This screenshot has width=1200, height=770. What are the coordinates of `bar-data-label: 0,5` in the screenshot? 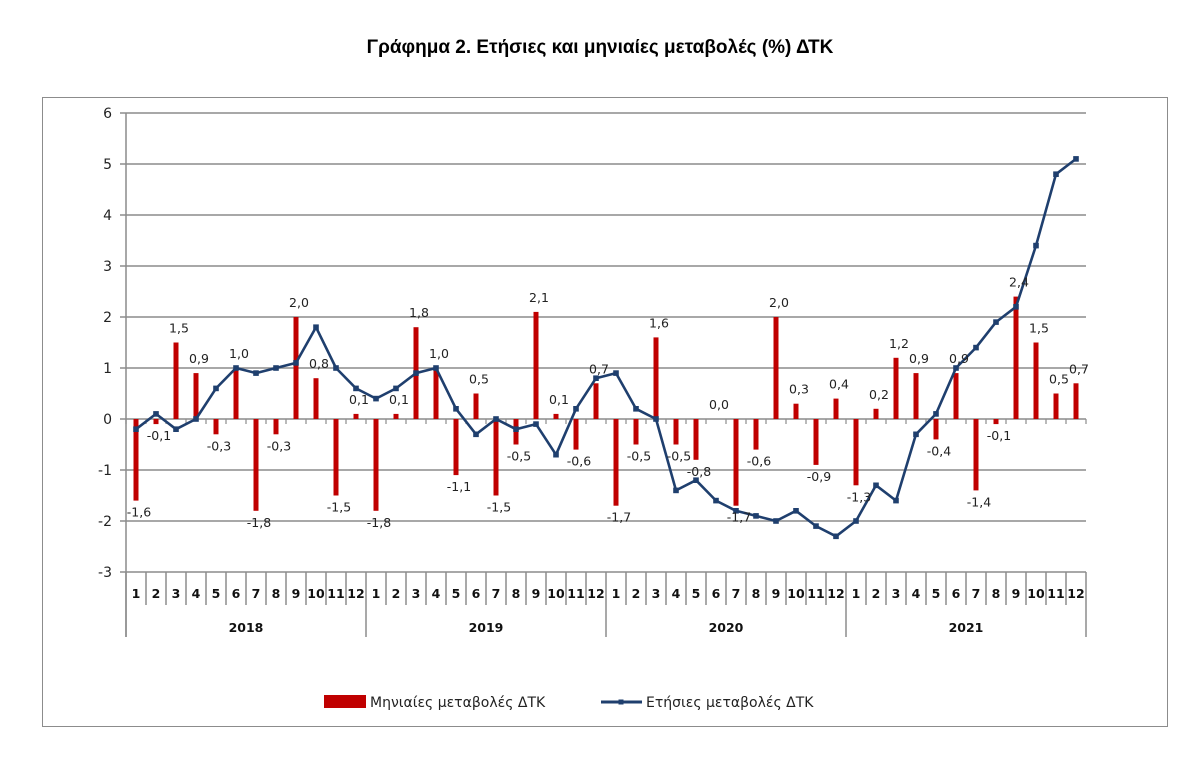 It's located at (479, 379).